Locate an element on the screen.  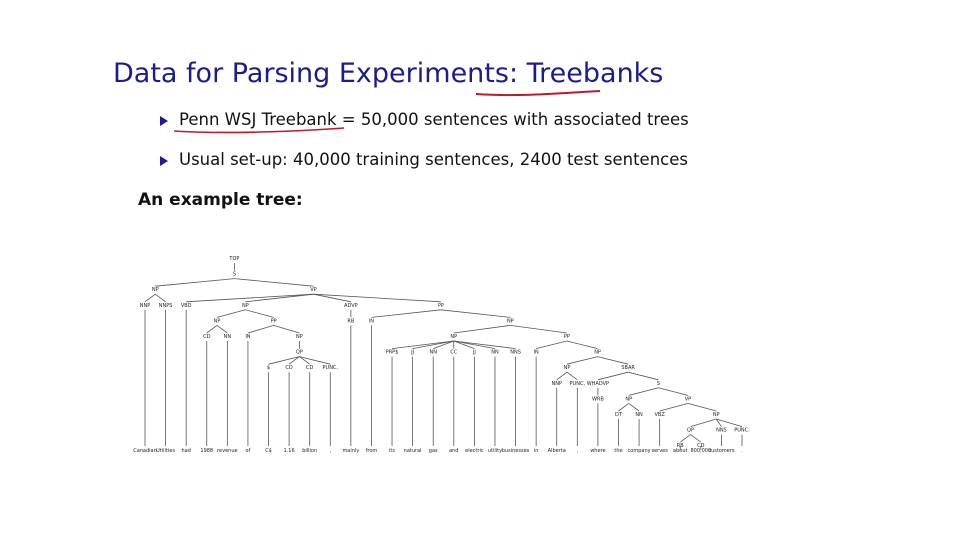
tree-node-label: SBAR is located at coordinates (628, 368).